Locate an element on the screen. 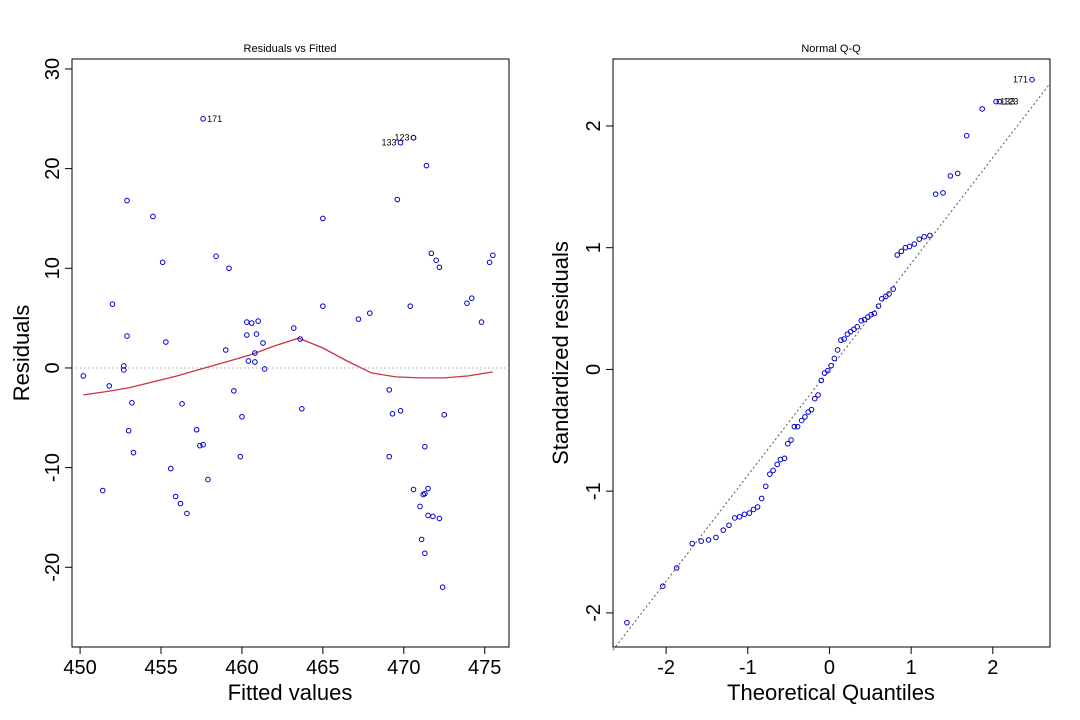  y-tick-label: 0 is located at coordinates (594, 369).